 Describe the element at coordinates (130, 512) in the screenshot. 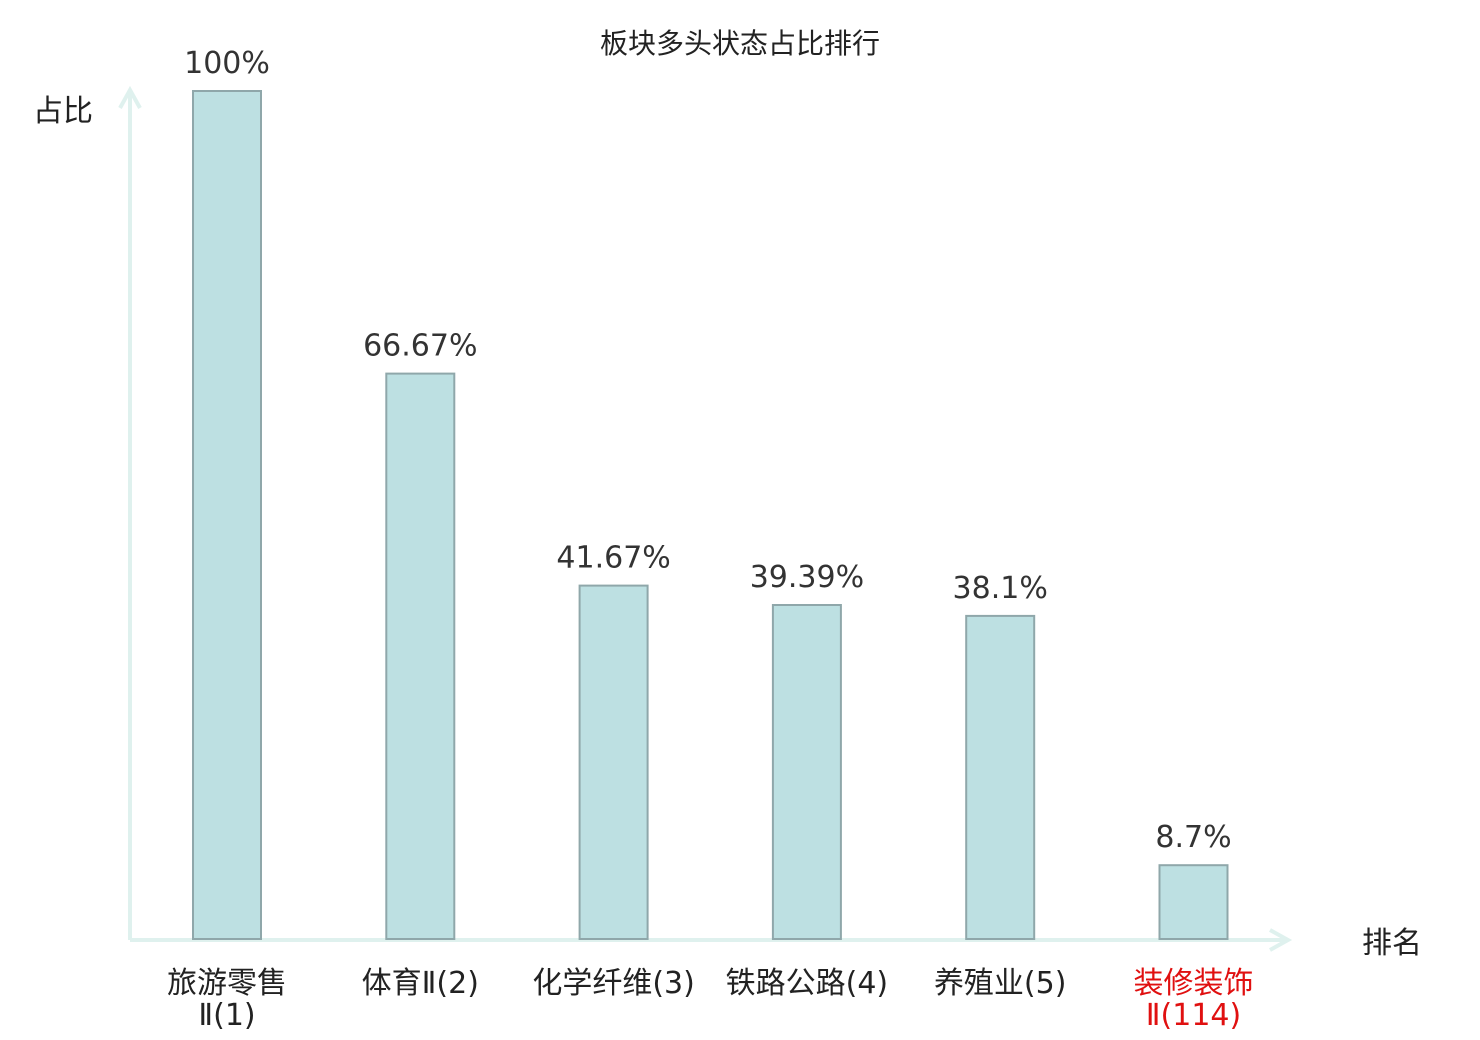

I see `y-axis` at that location.